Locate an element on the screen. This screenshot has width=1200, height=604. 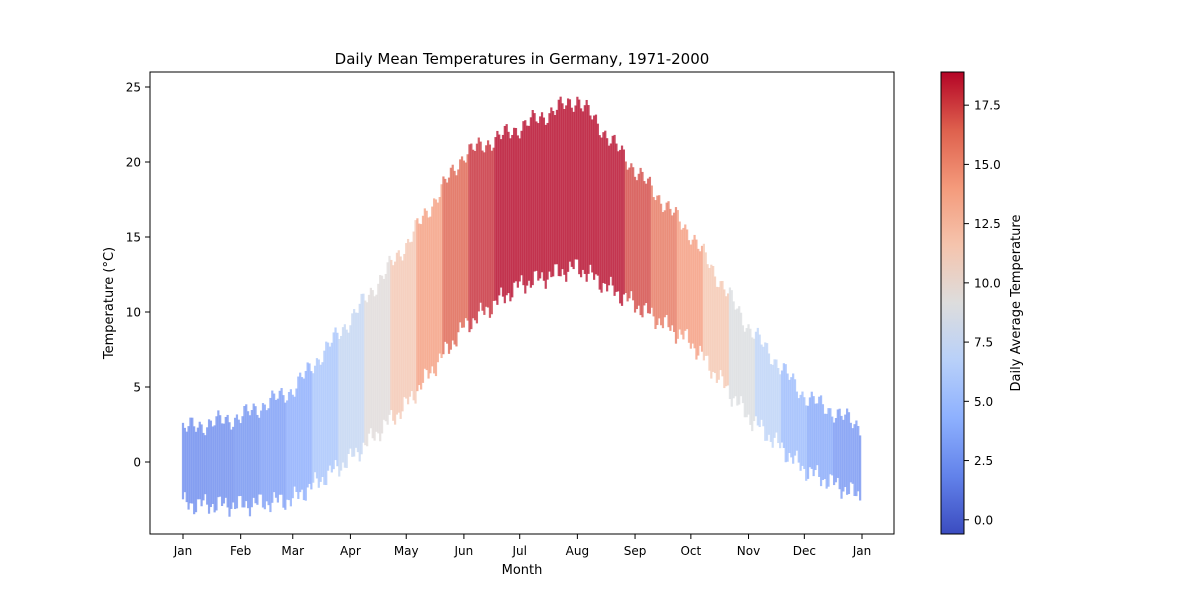
y-tick-label: 10 is located at coordinates (133, 313).